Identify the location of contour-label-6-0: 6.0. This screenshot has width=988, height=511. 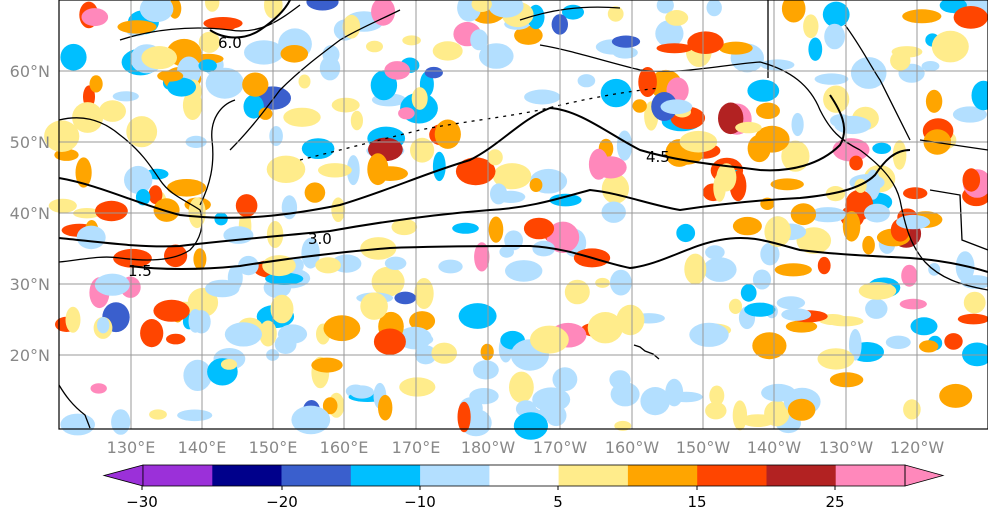
(230, 43).